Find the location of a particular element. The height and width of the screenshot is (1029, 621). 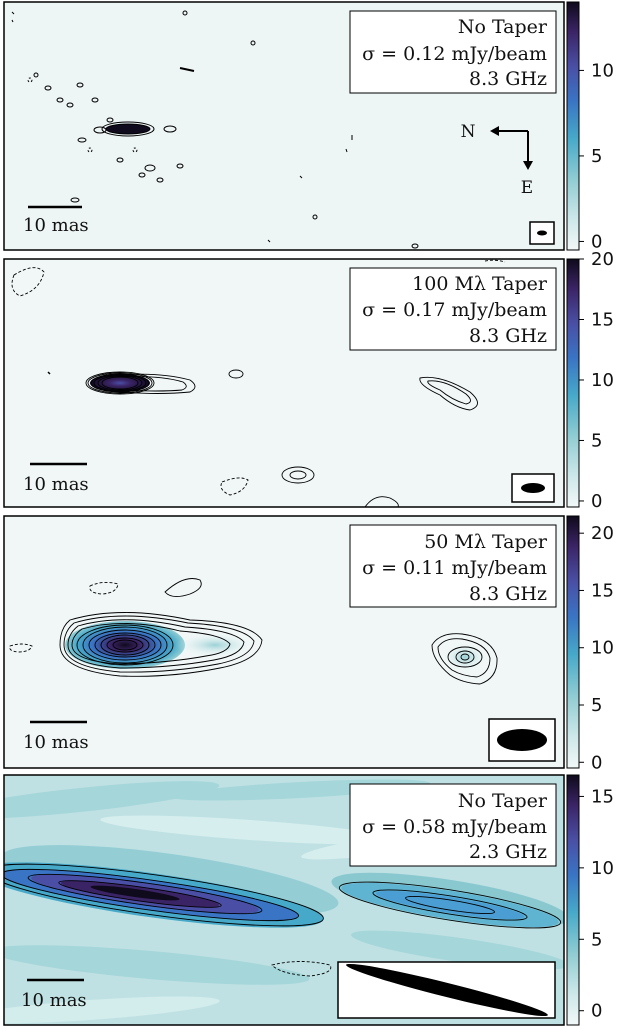

compass-east-label: E is located at coordinates (527, 188).